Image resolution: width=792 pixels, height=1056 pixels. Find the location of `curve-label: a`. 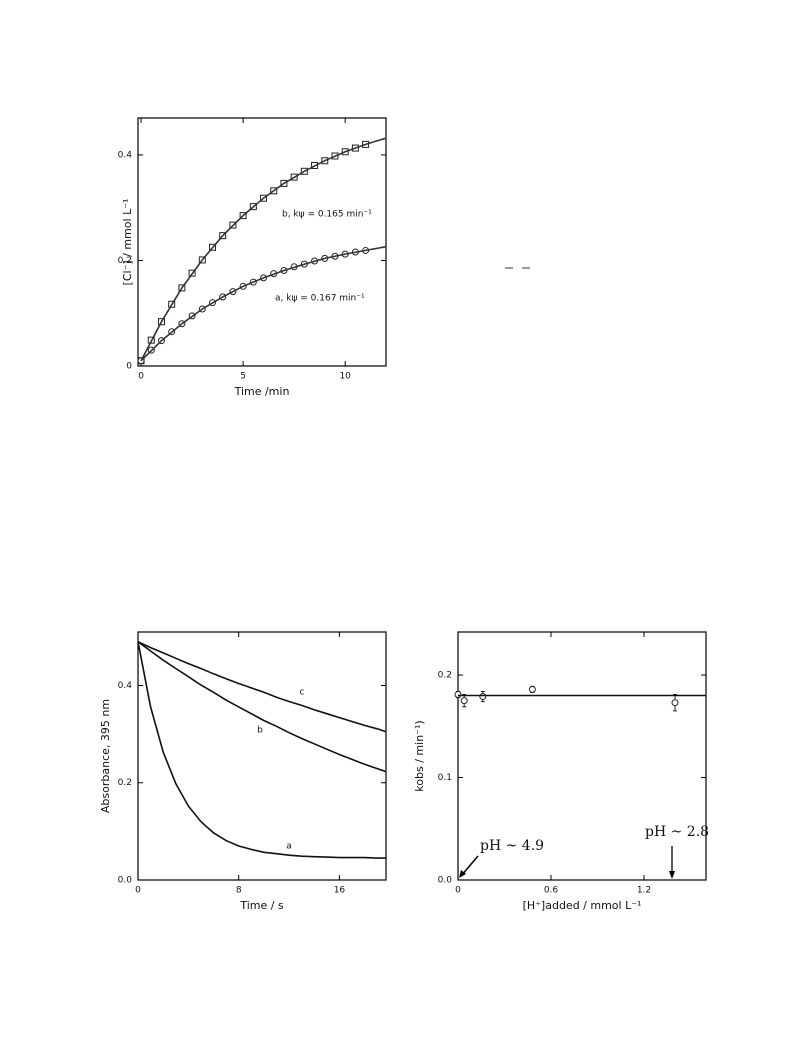

curve-label: a is located at coordinates (289, 847).